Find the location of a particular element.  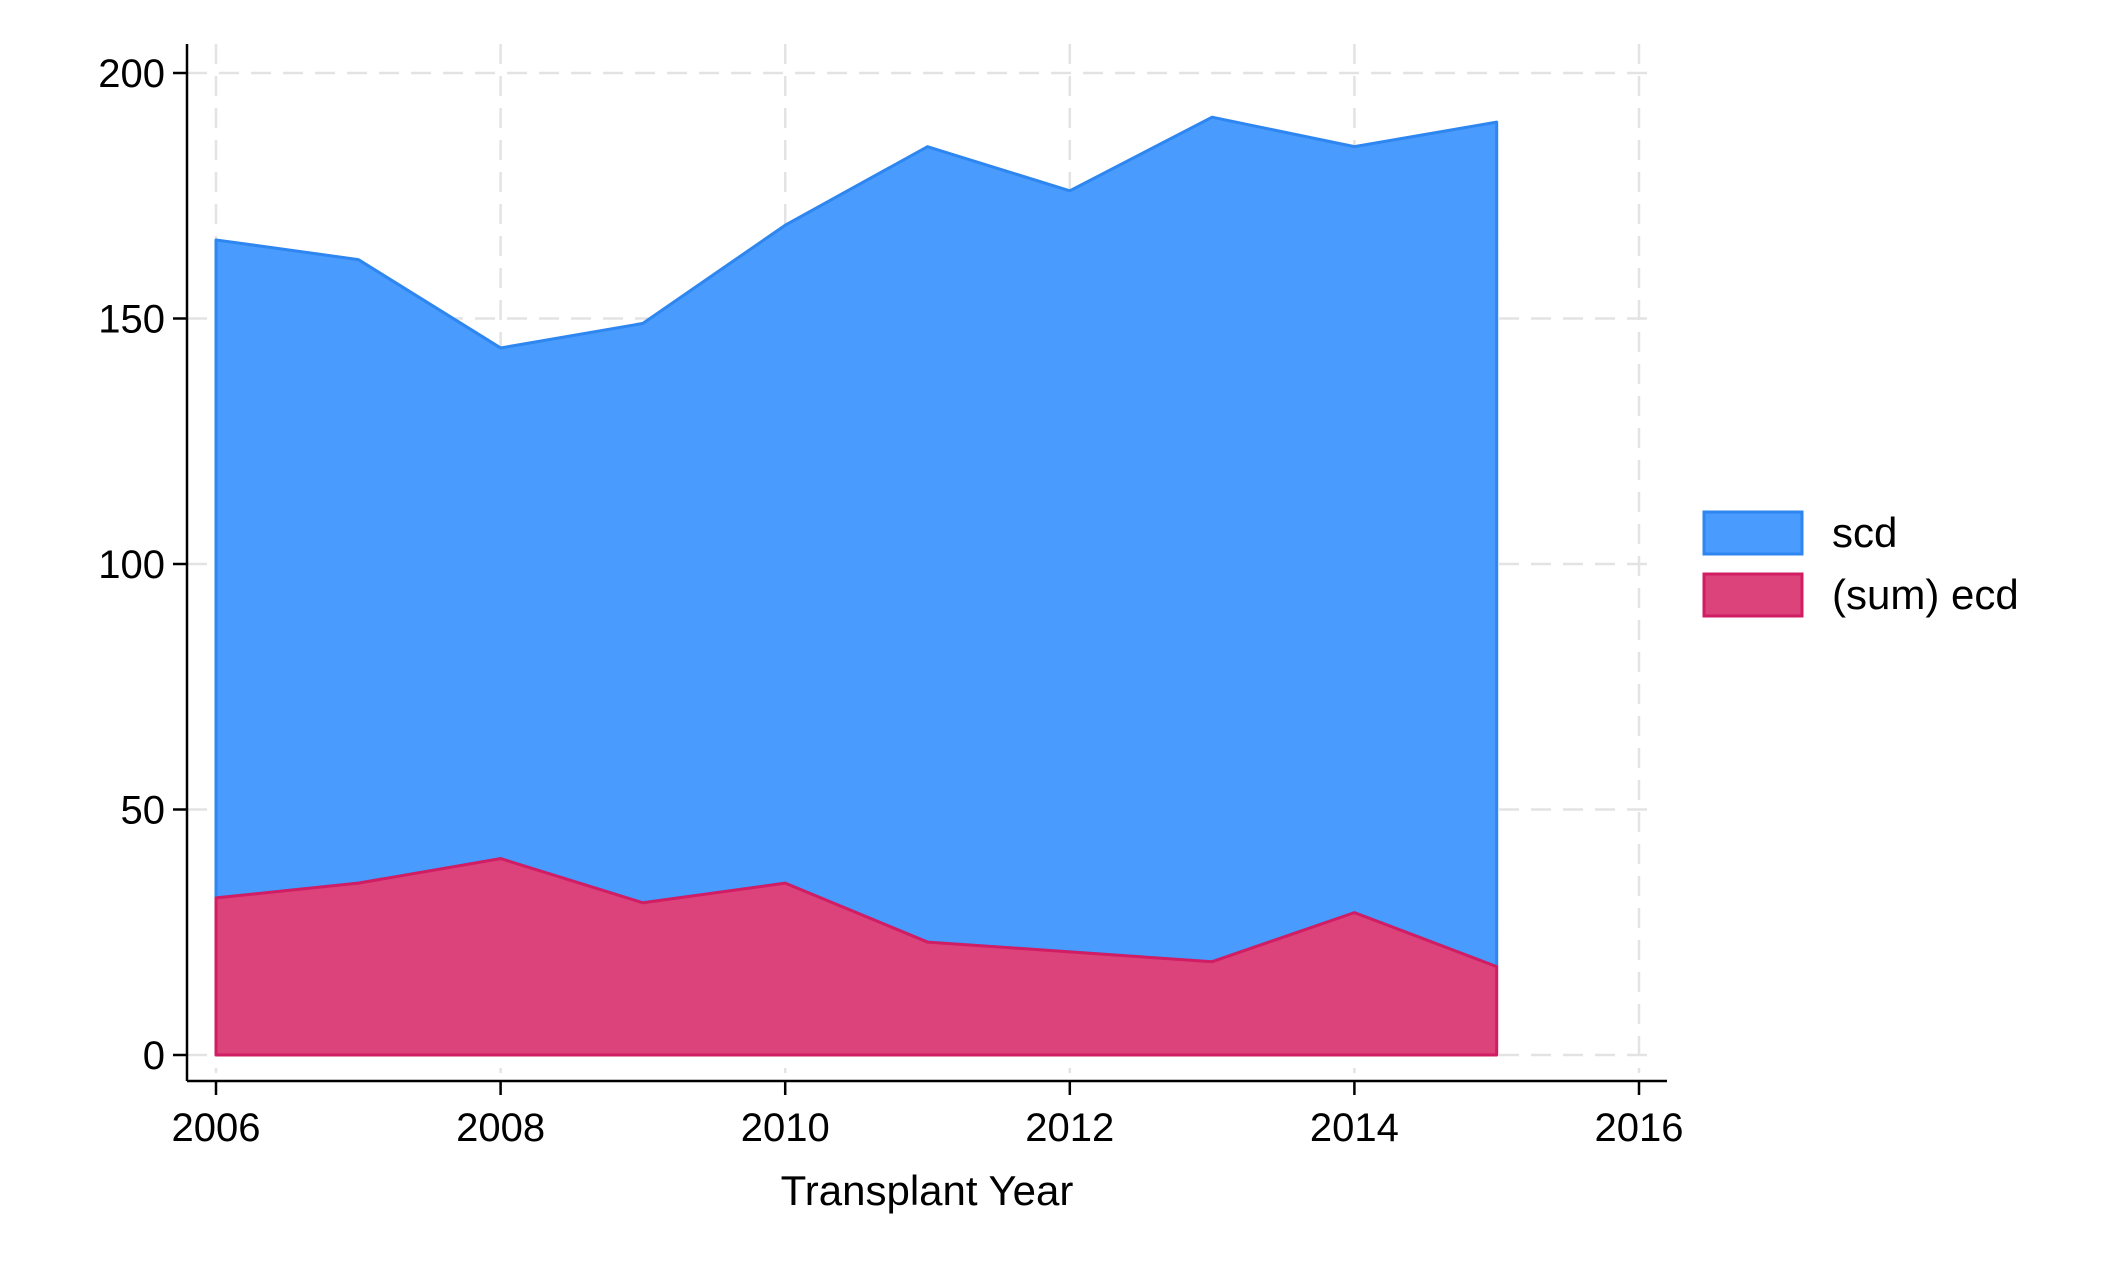

x-tick-label: 2006 is located at coordinates (216, 1128).